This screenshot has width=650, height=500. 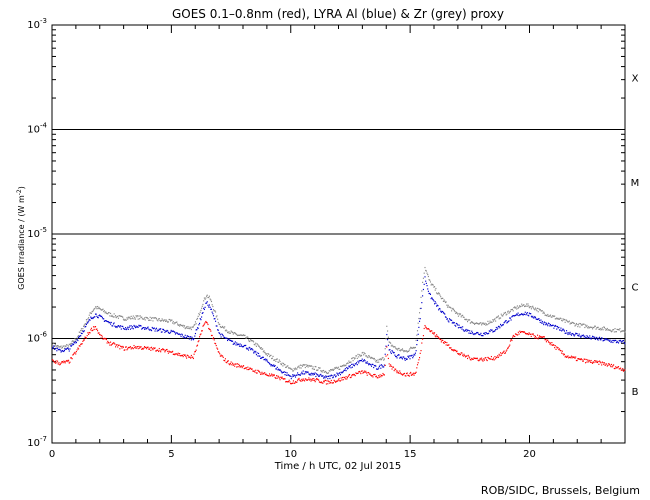 I want to click on y-tick-label: 10-5, so click(x=37, y=233).